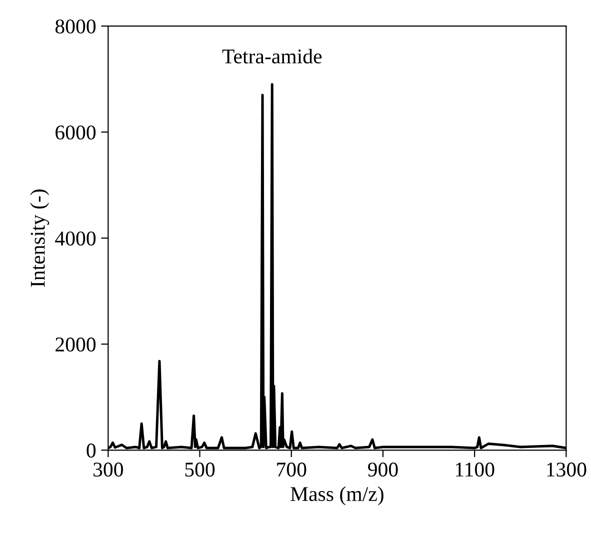 This screenshot has width=591, height=543. What do you see at coordinates (337, 496) in the screenshot?
I see `x-axis-title: Mass (m/z)` at bounding box center [337, 496].